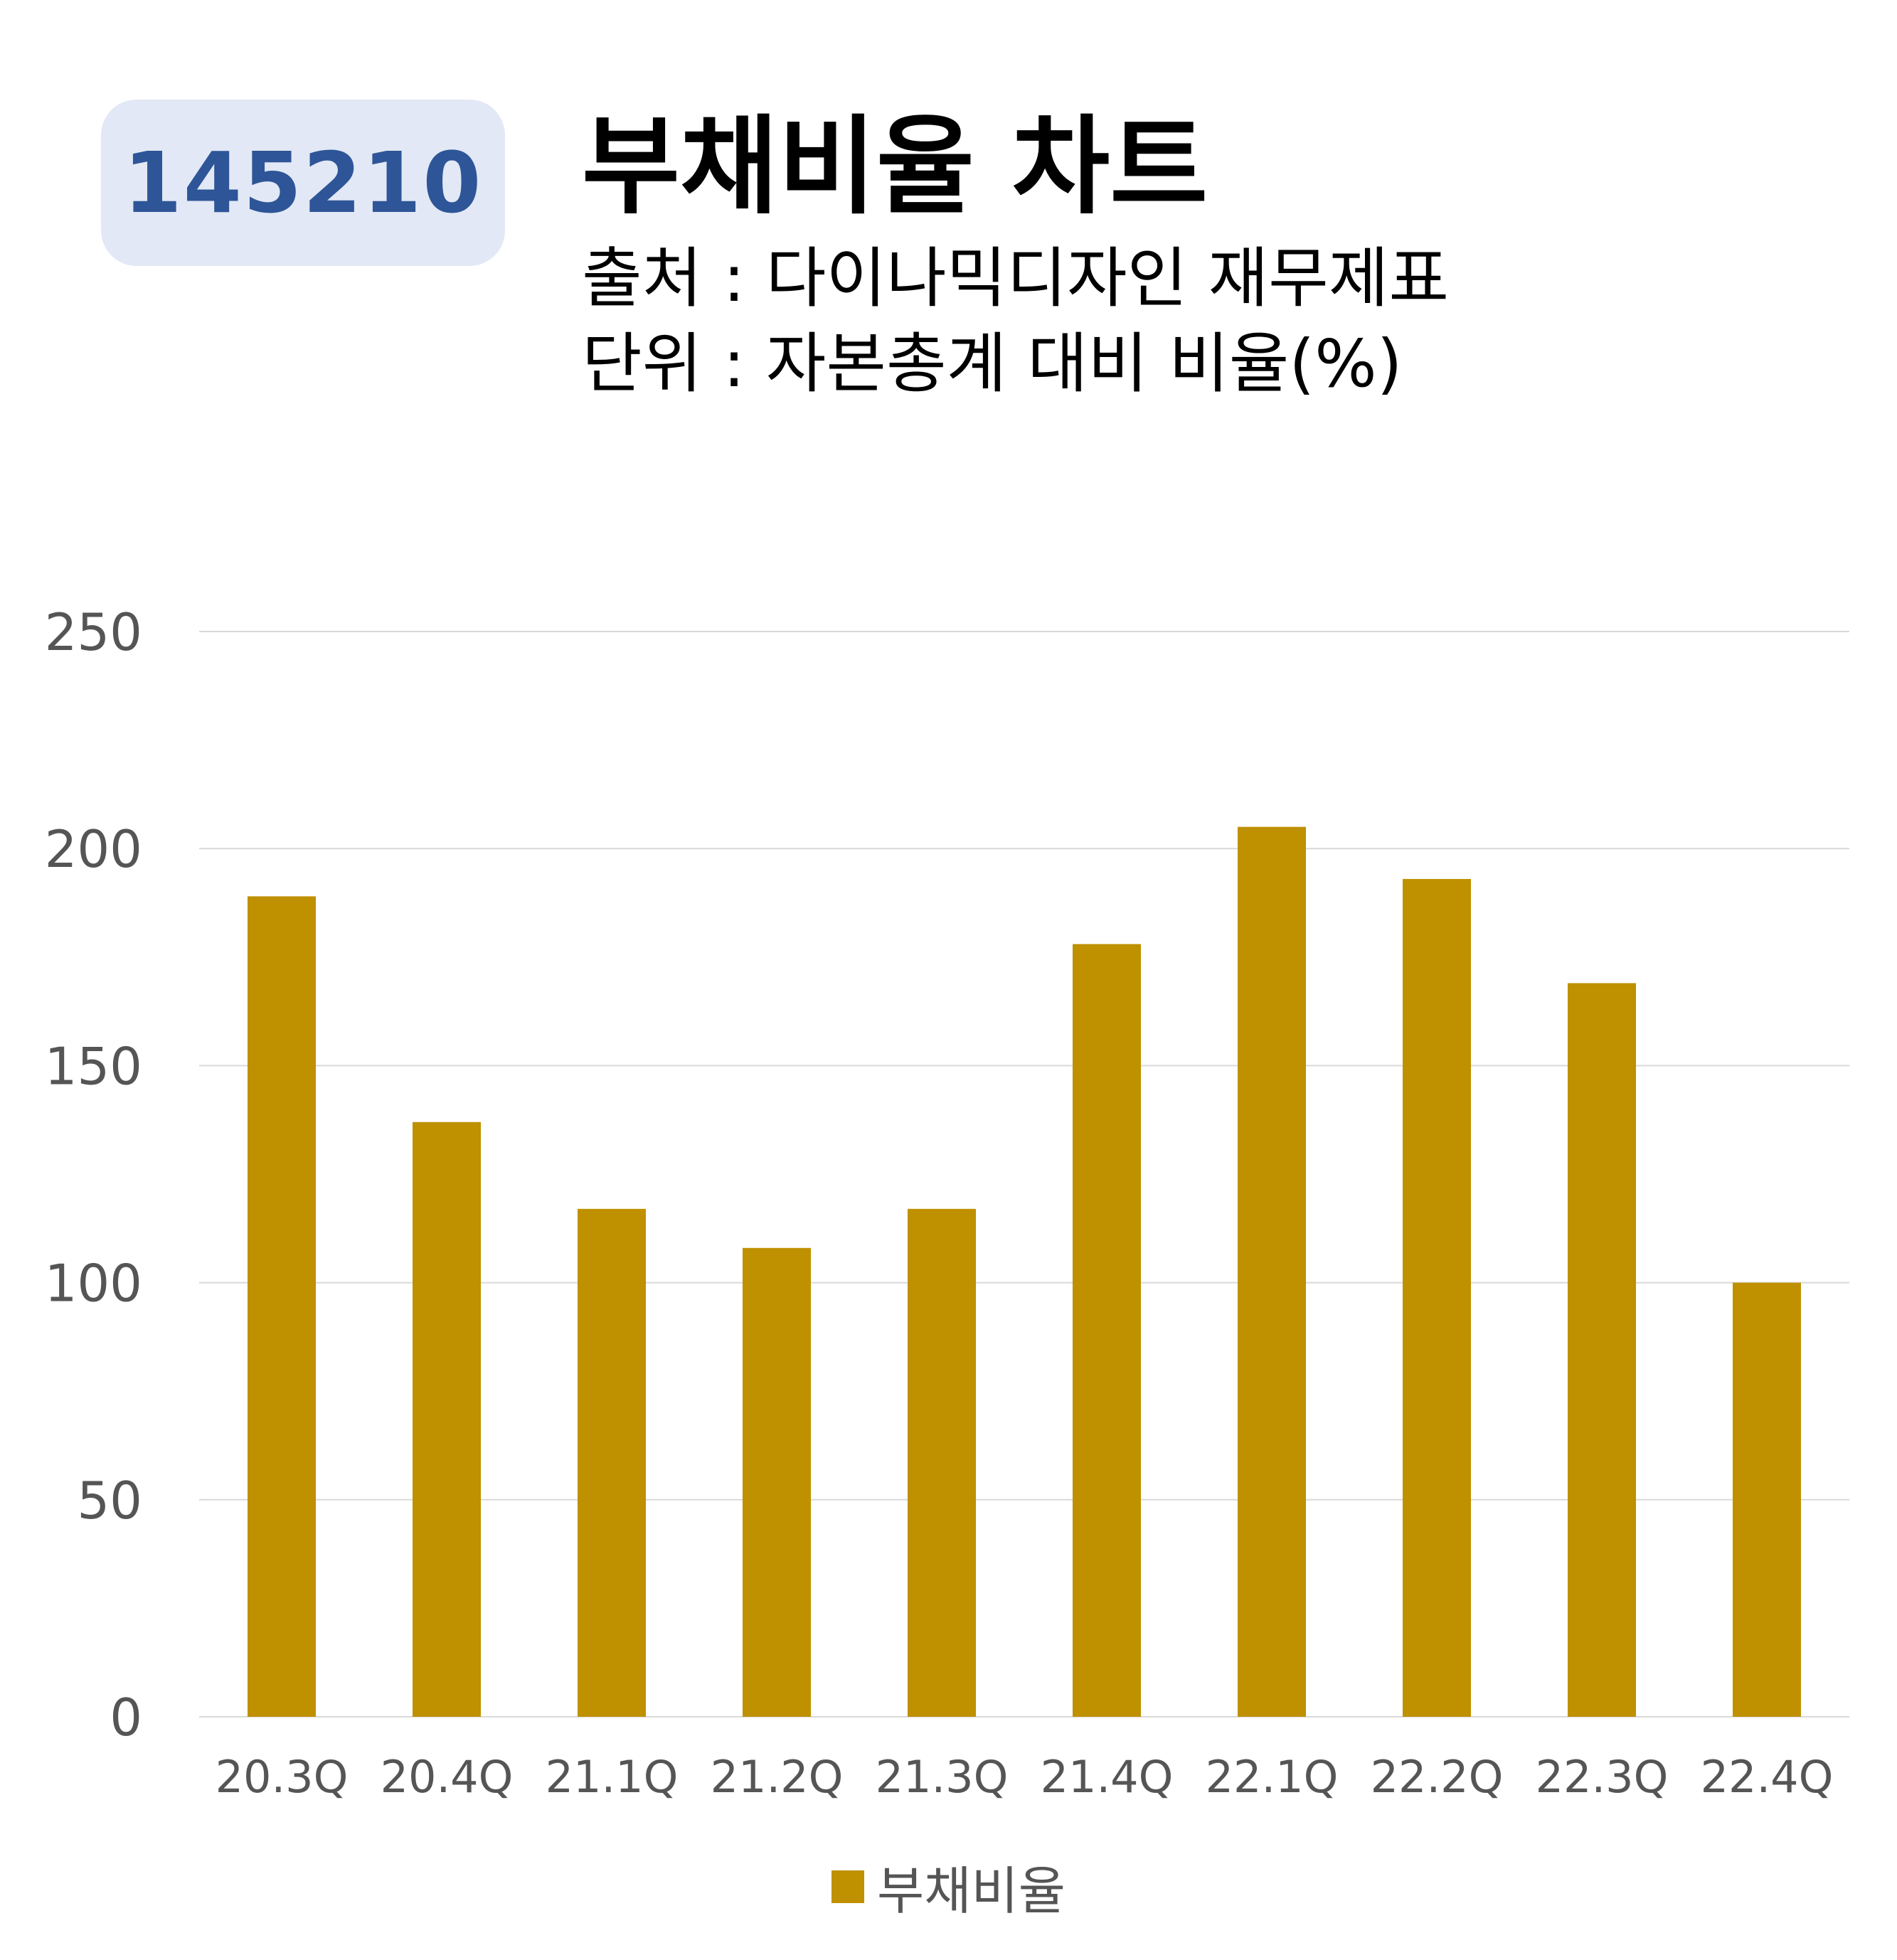  What do you see at coordinates (94, 632) in the screenshot?
I see `y-tick-label: 250` at bounding box center [94, 632].